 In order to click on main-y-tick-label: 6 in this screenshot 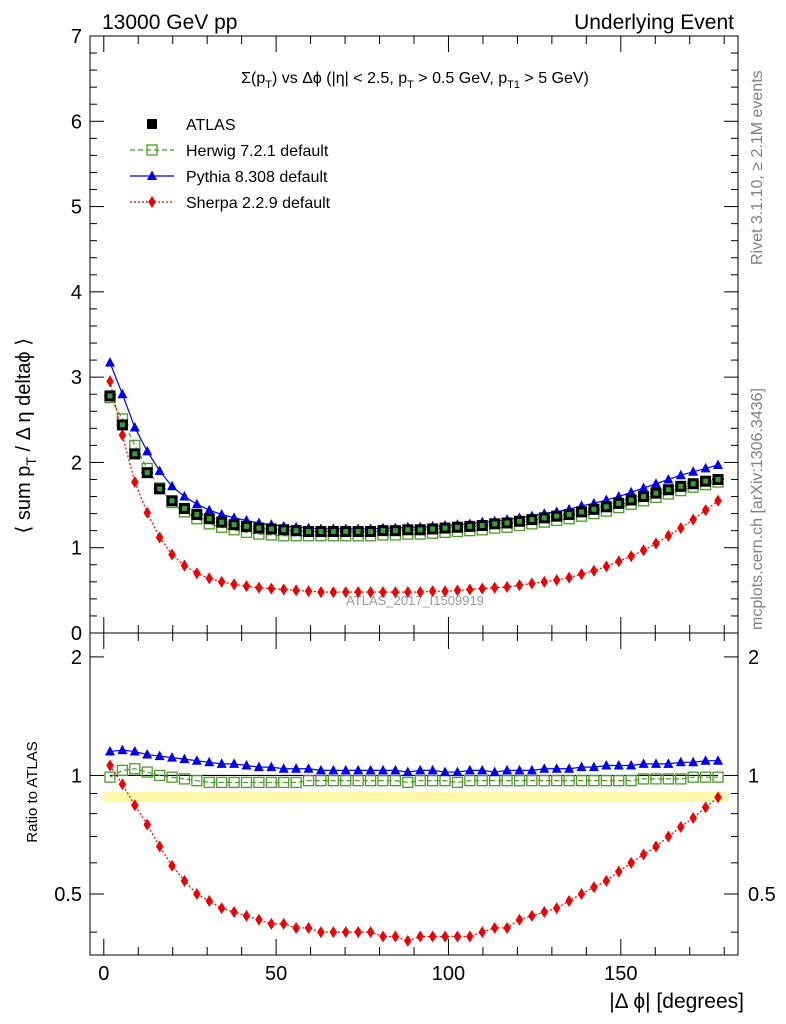, I will do `click(76, 122)`.